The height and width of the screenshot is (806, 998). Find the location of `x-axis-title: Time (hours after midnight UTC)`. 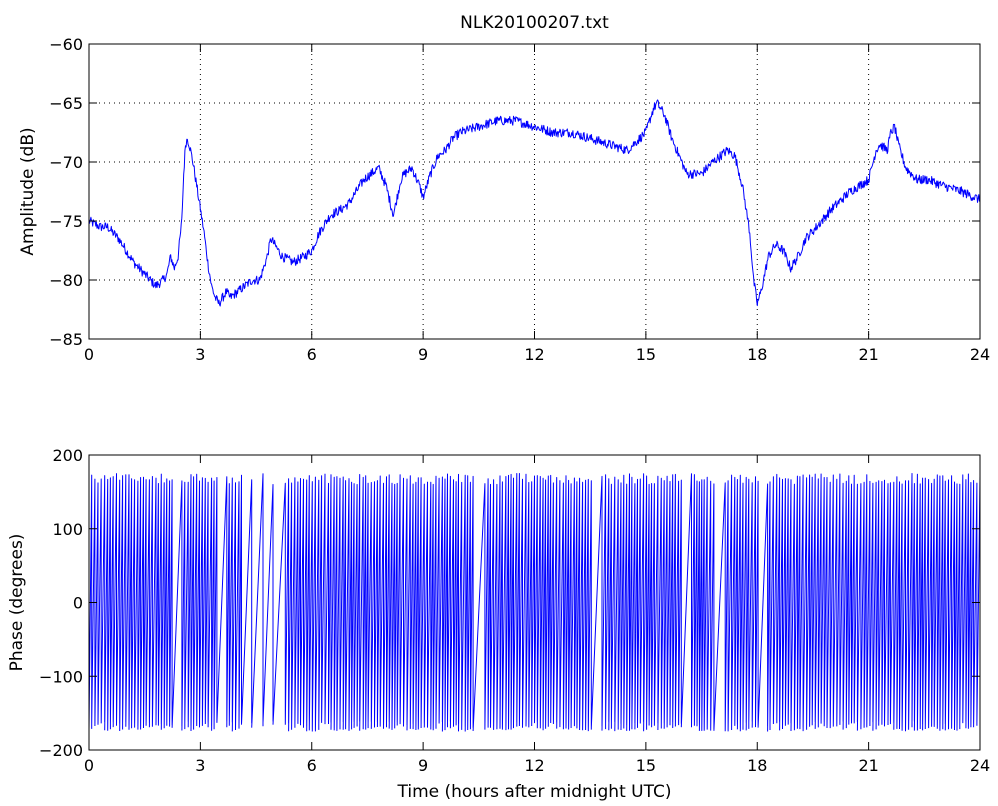

x-axis-title: Time (hours after midnight UTC) is located at coordinates (533, 792).